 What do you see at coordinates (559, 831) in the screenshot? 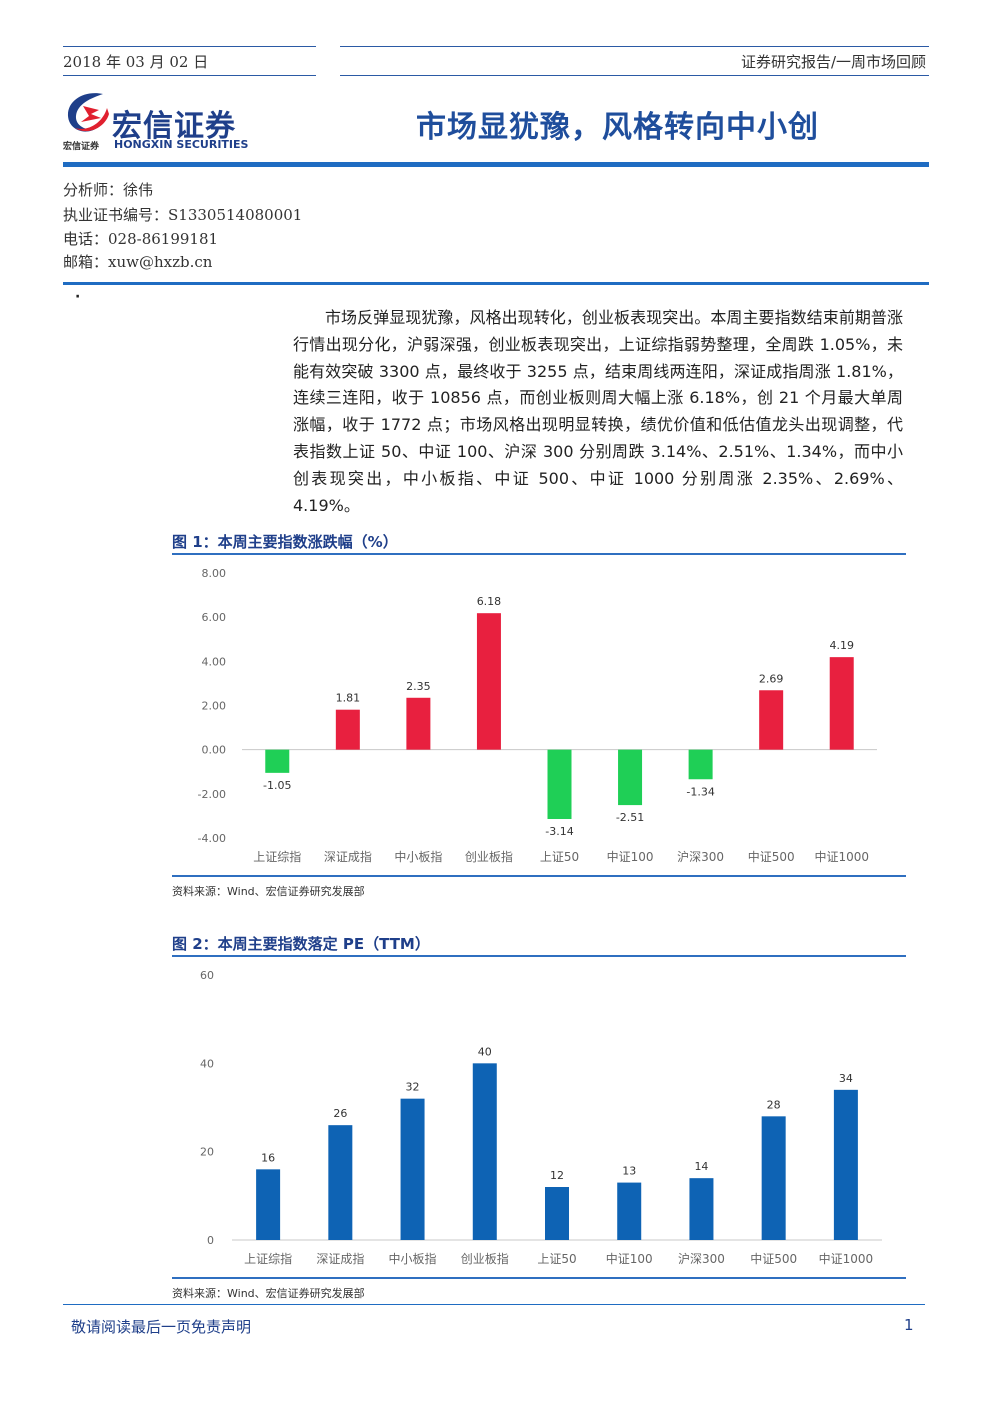
I see `bar-value-label: -3.14` at bounding box center [559, 831].